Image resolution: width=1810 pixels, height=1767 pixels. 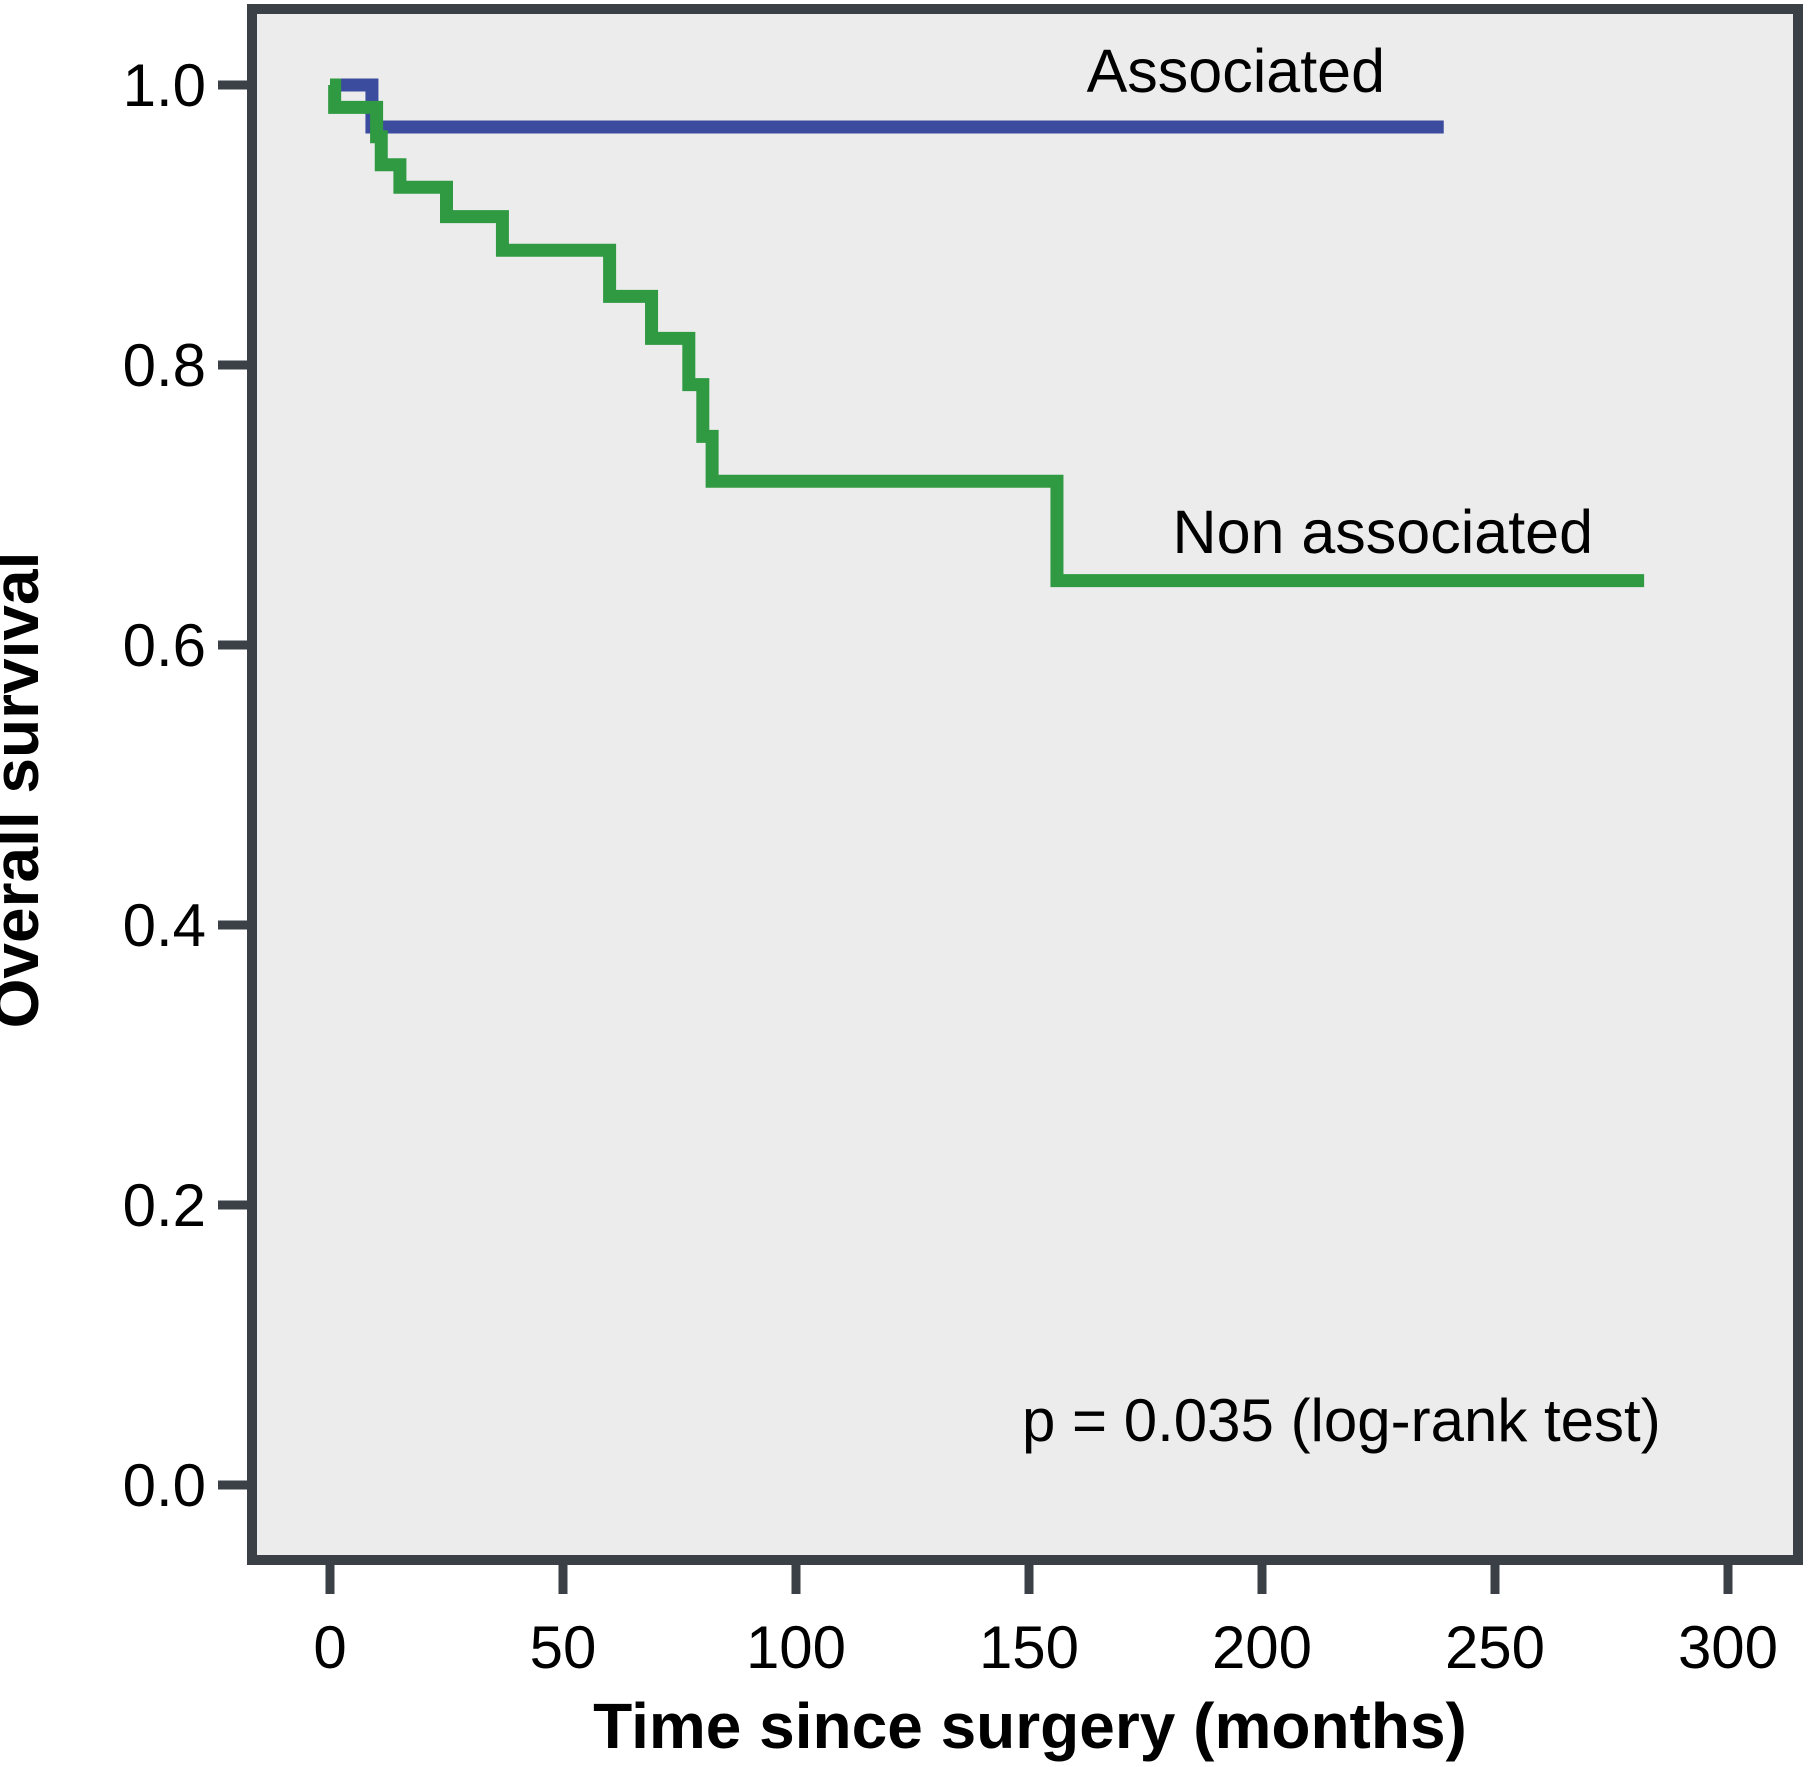 What do you see at coordinates (1341, 1420) in the screenshot?
I see `p-value-annotation: p = 0.035 (log-rank test)` at bounding box center [1341, 1420].